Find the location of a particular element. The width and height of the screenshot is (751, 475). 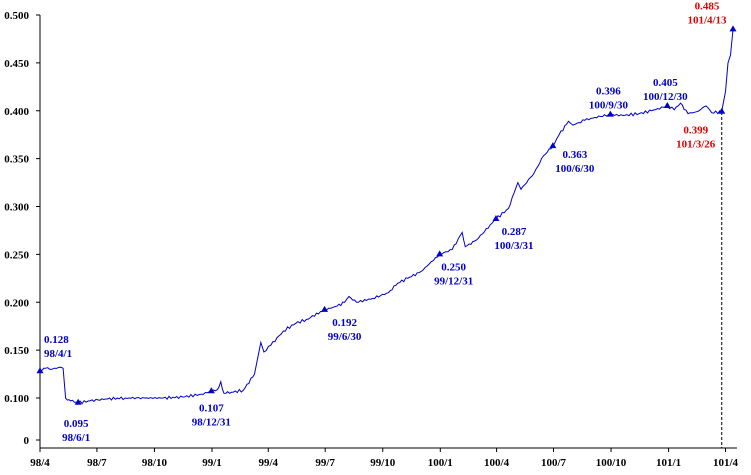

annotation-value: 0.287 is located at coordinates (514, 232).